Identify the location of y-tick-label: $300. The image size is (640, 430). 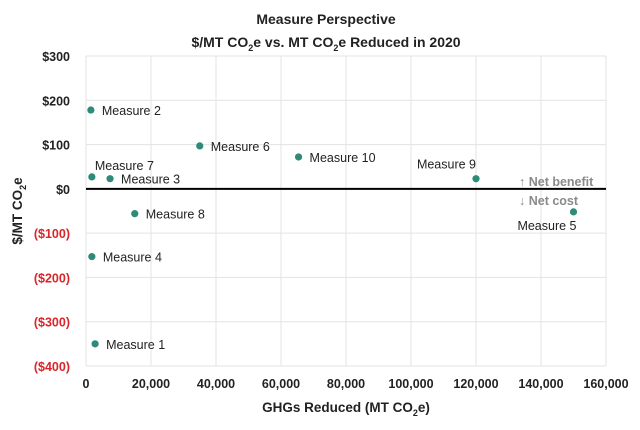
(56, 57).